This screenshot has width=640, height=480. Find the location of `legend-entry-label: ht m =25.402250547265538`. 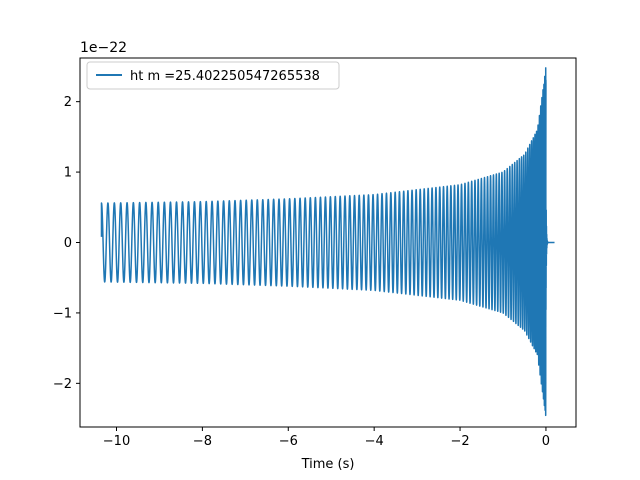

legend-entry-label: ht m =25.402250547265538 is located at coordinates (225, 76).